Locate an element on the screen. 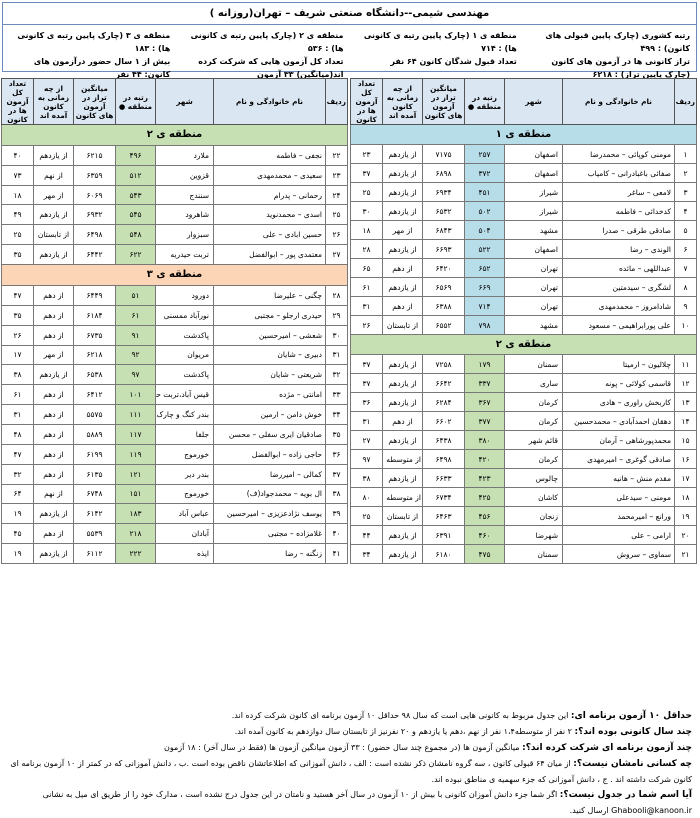 Image resolution: width=700 pixels, height=818 pixels. test-count: ۶۱ is located at coordinates (366, 287).